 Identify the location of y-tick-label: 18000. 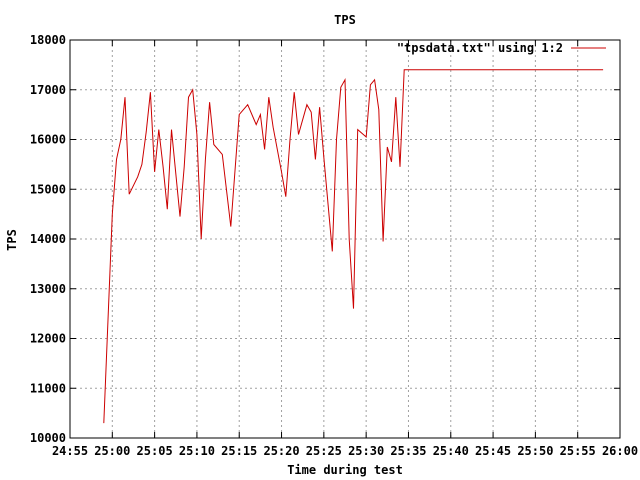
(48, 40).